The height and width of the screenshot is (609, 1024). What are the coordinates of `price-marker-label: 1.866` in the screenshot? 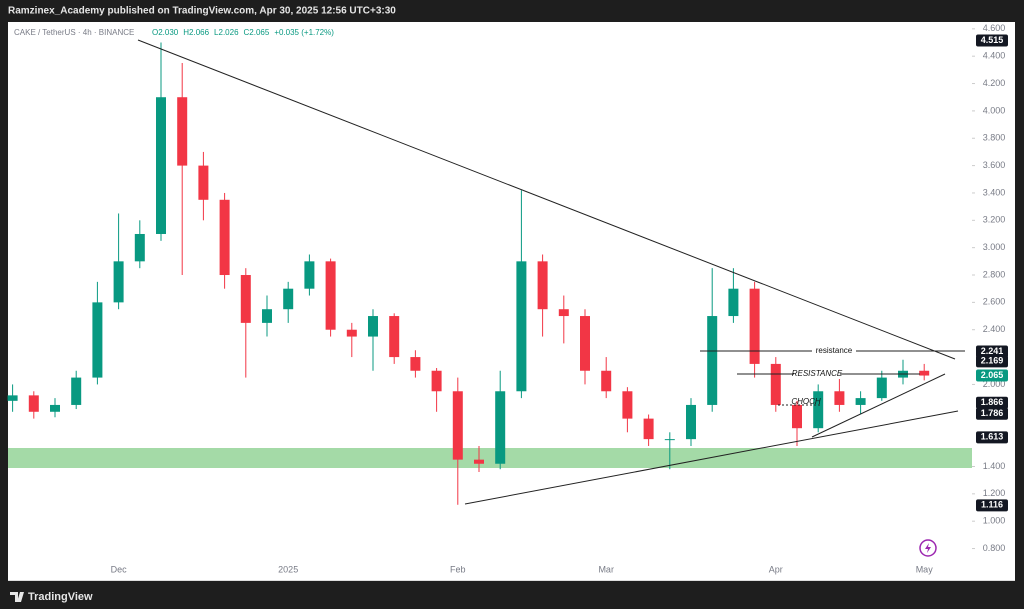 It's located at (992, 402).